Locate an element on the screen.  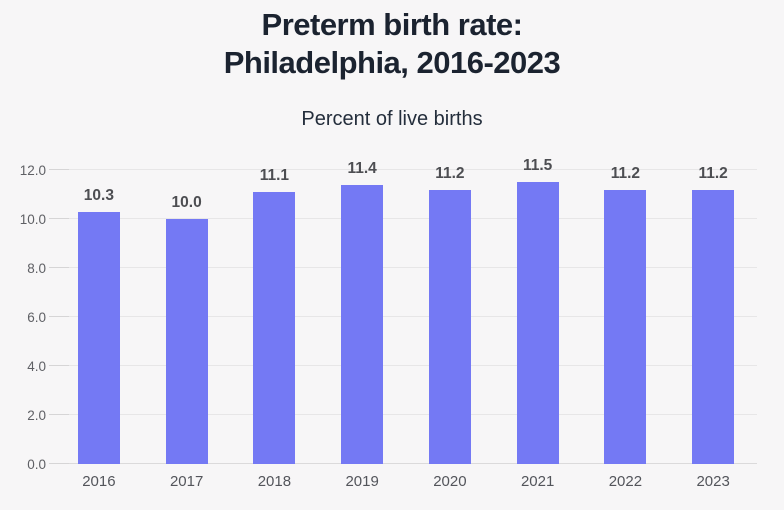
chart-title-line-1: Preterm birth rate: is located at coordinates (392, 24).